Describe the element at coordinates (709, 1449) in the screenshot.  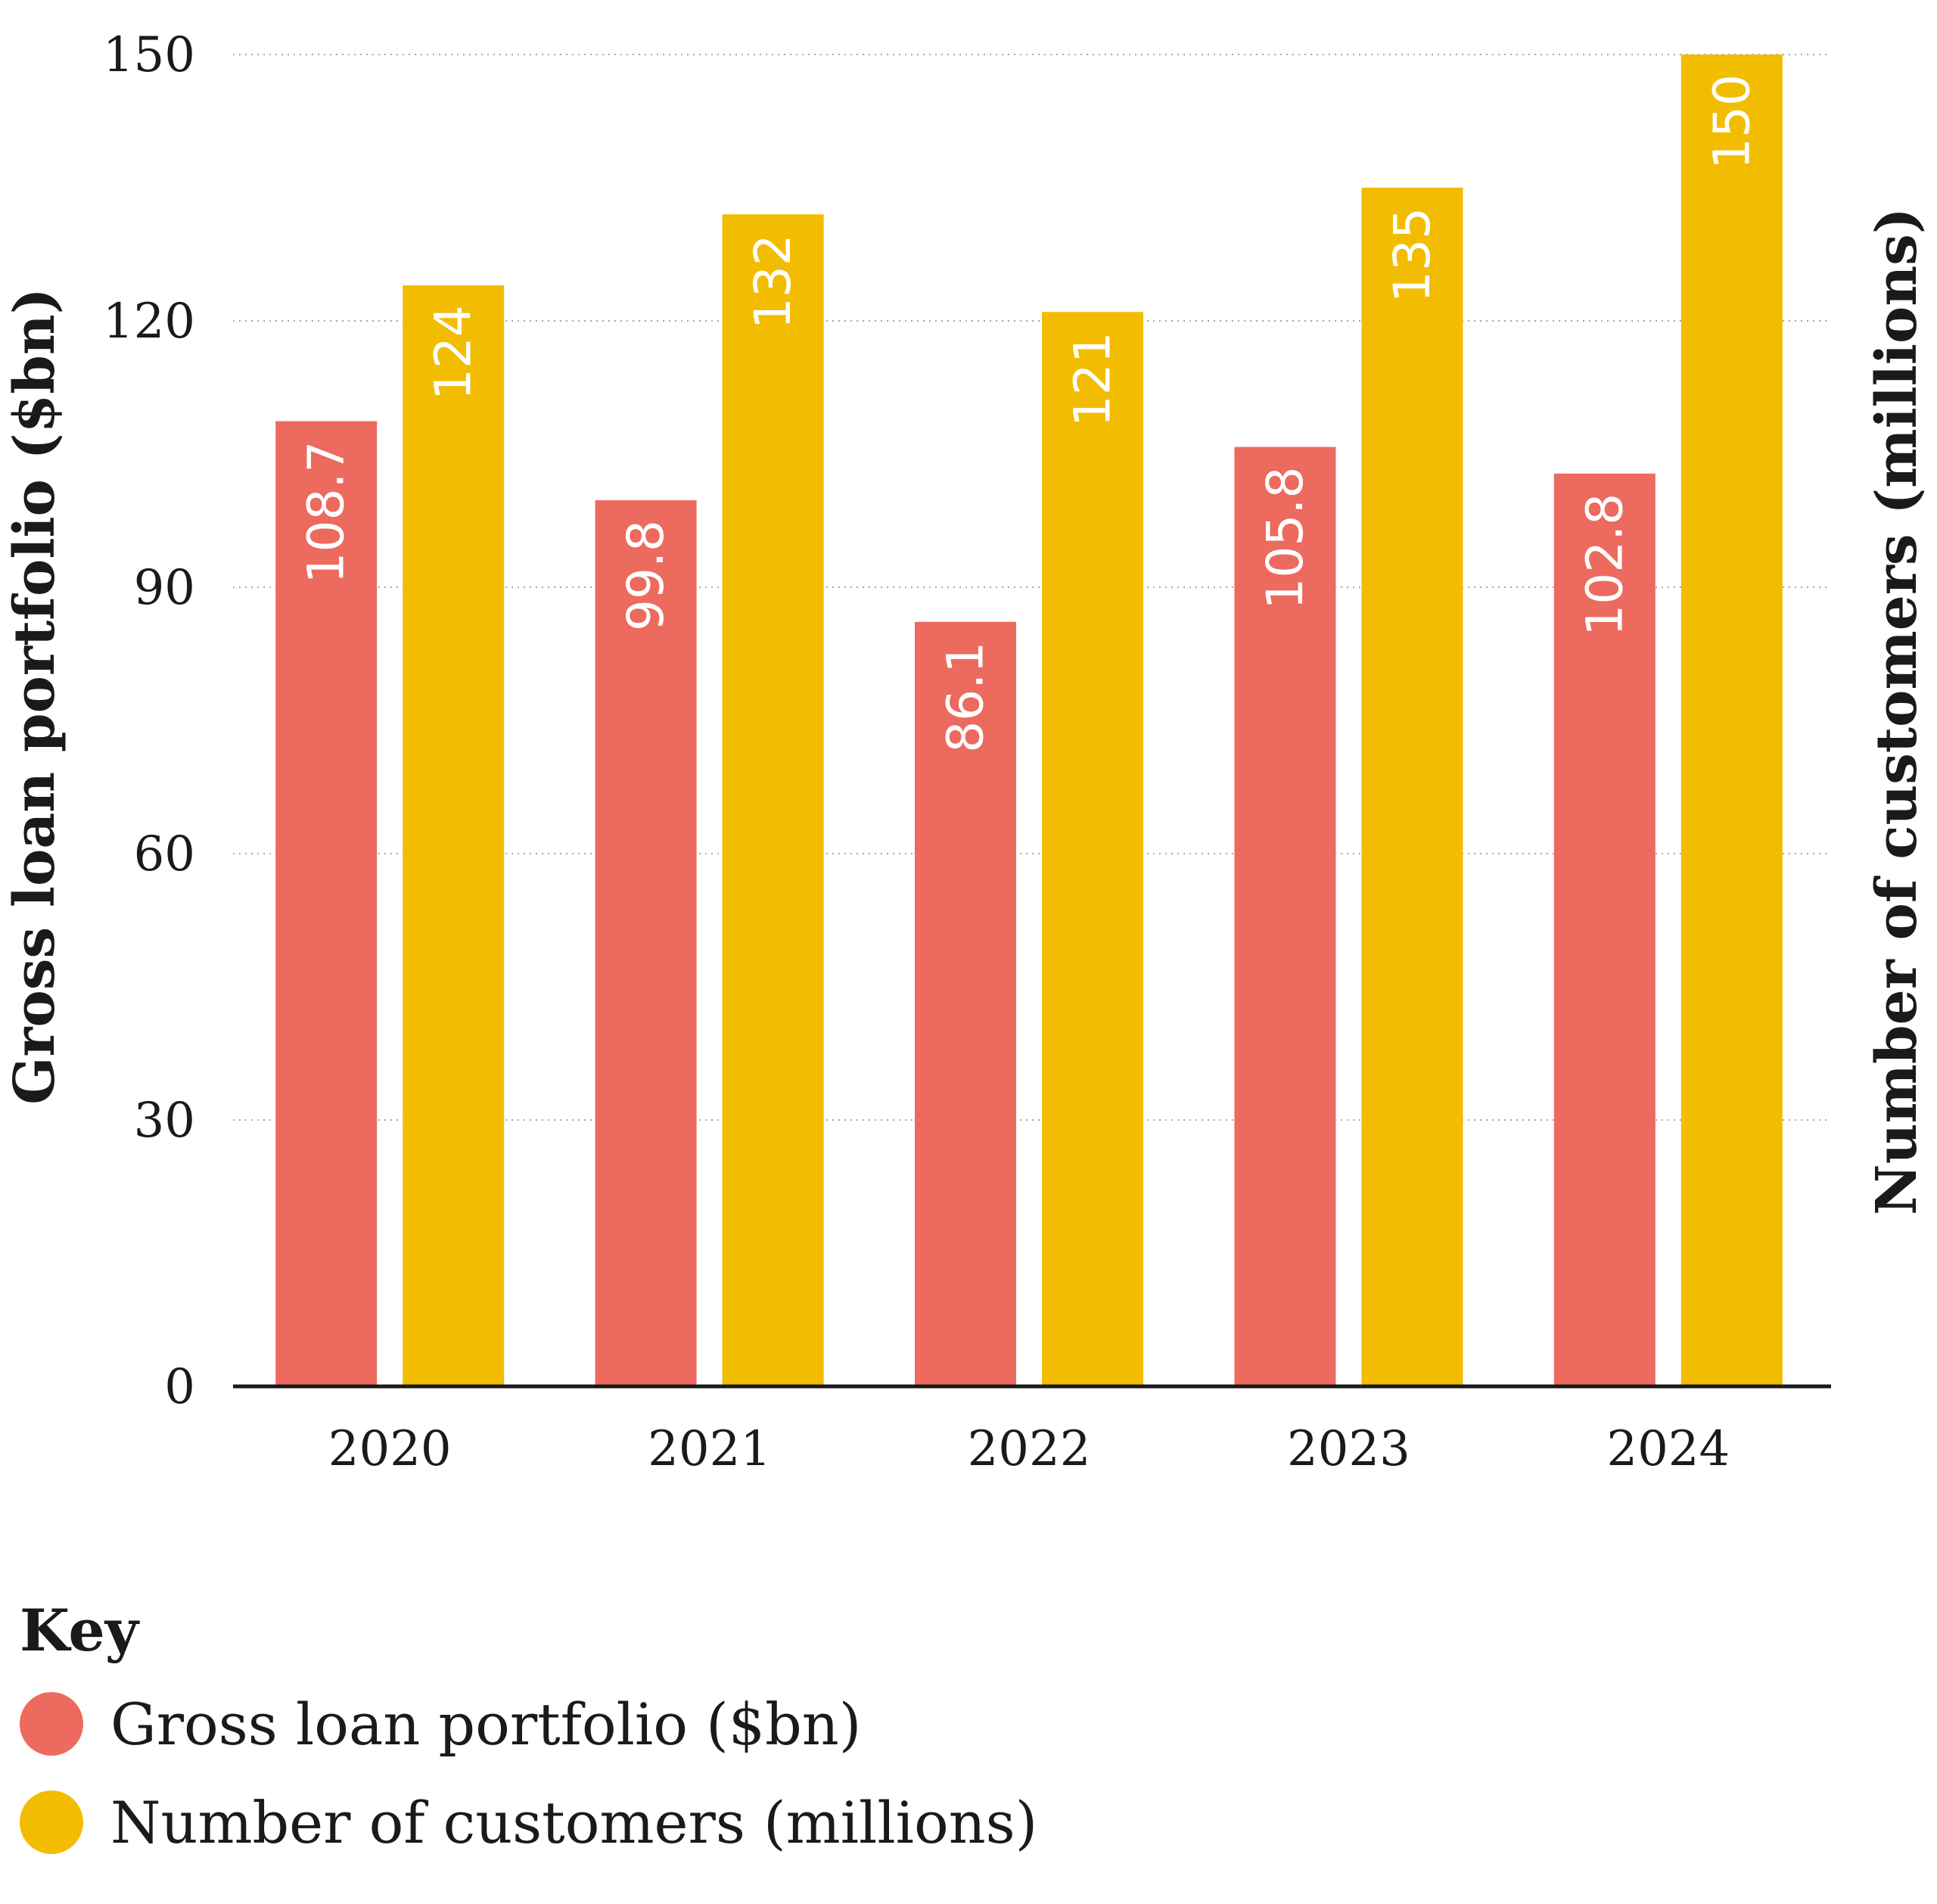
I see `x-tick-label: 2021` at that location.